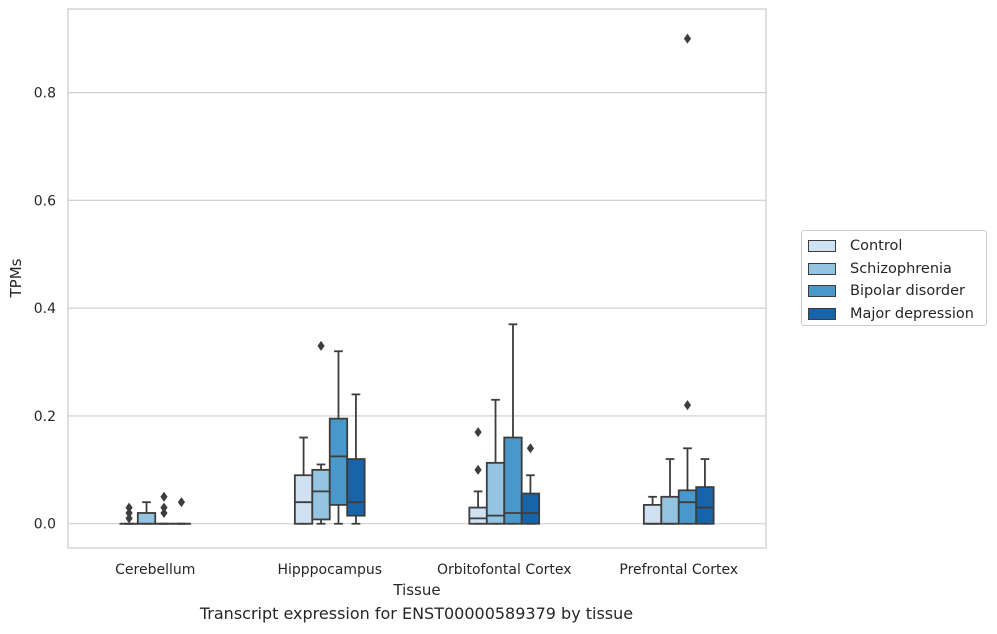  I want to click on legend-label: Bipolar disorder, so click(907, 291).